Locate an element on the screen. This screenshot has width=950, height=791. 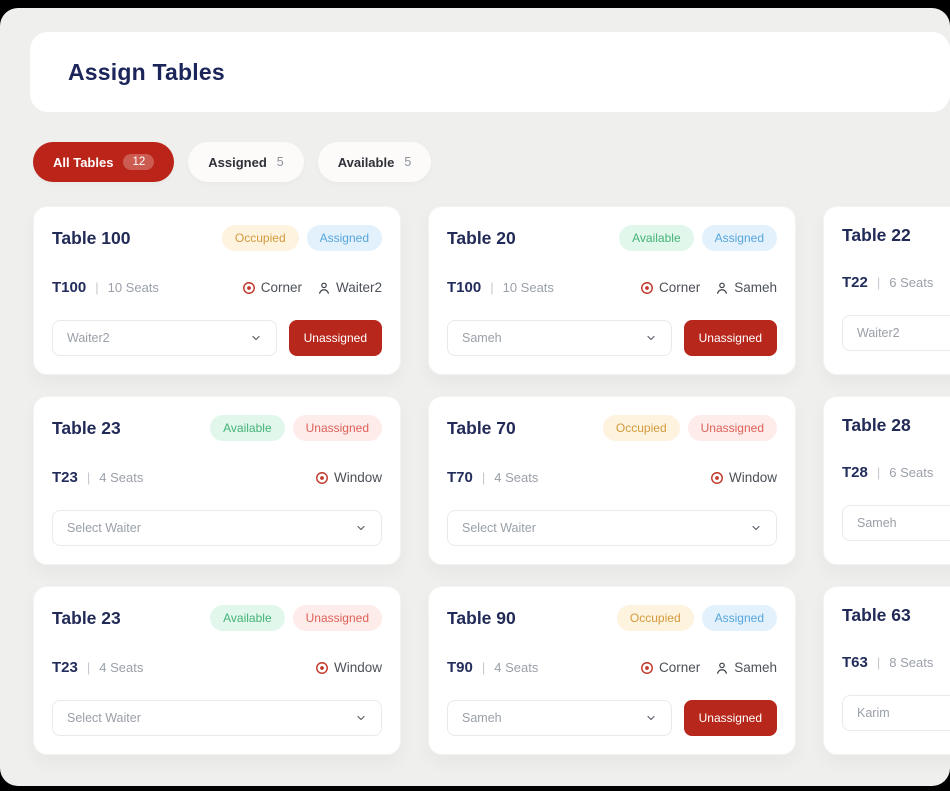
table-seats: 6 Seats is located at coordinates (911, 282).